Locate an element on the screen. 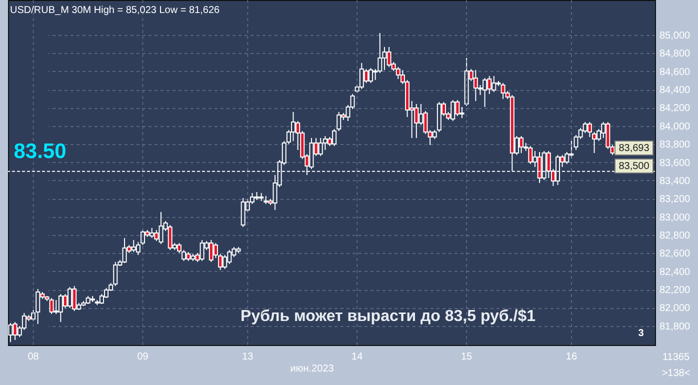  x-tick-label: 16 is located at coordinates (572, 357).